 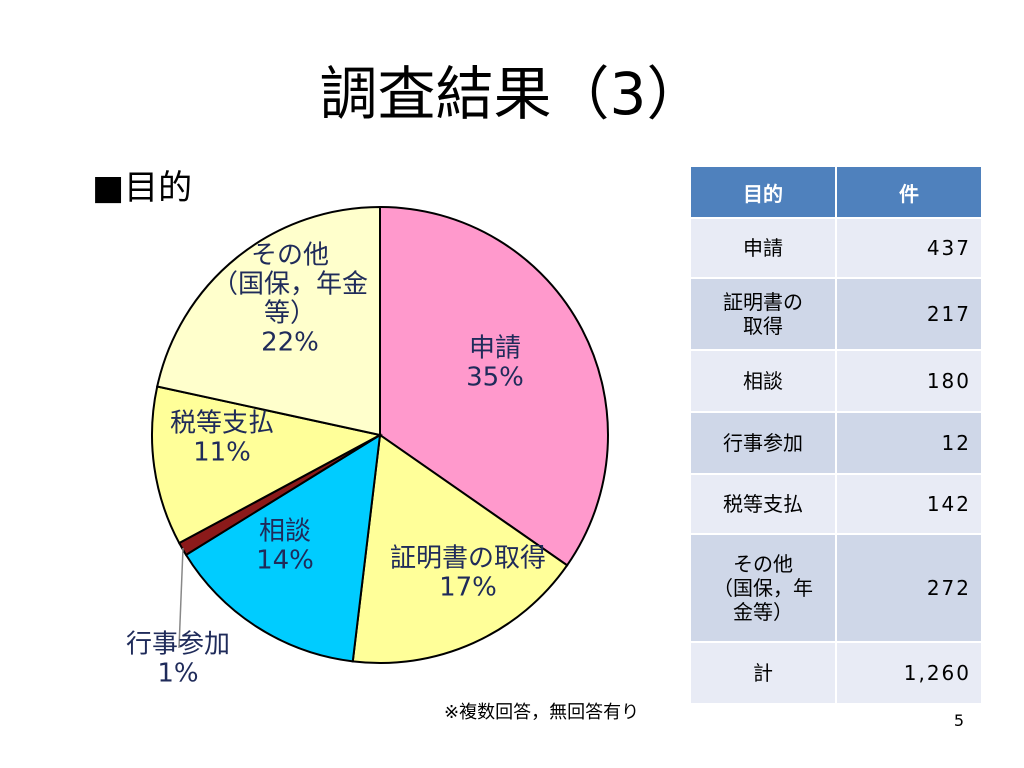 I want to click on table-cell-purpose: その他 （国保，年 金等）, so click(x=763, y=588).